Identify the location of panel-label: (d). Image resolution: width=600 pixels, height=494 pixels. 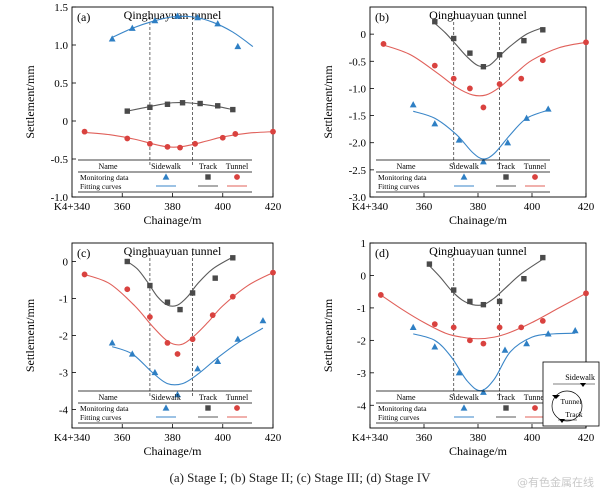
(382, 253).